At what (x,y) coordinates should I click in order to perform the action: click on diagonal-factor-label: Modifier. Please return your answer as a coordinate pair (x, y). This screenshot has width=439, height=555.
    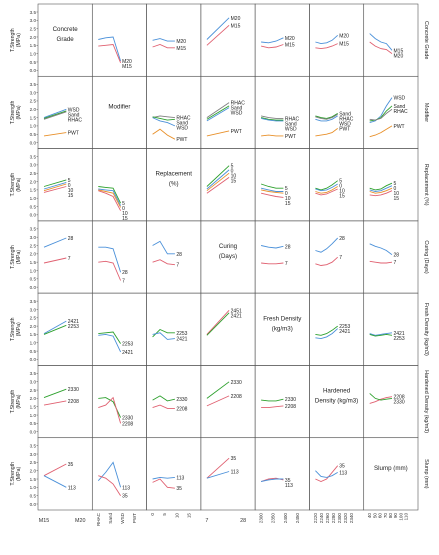
    Looking at the image, I should click on (119, 106).